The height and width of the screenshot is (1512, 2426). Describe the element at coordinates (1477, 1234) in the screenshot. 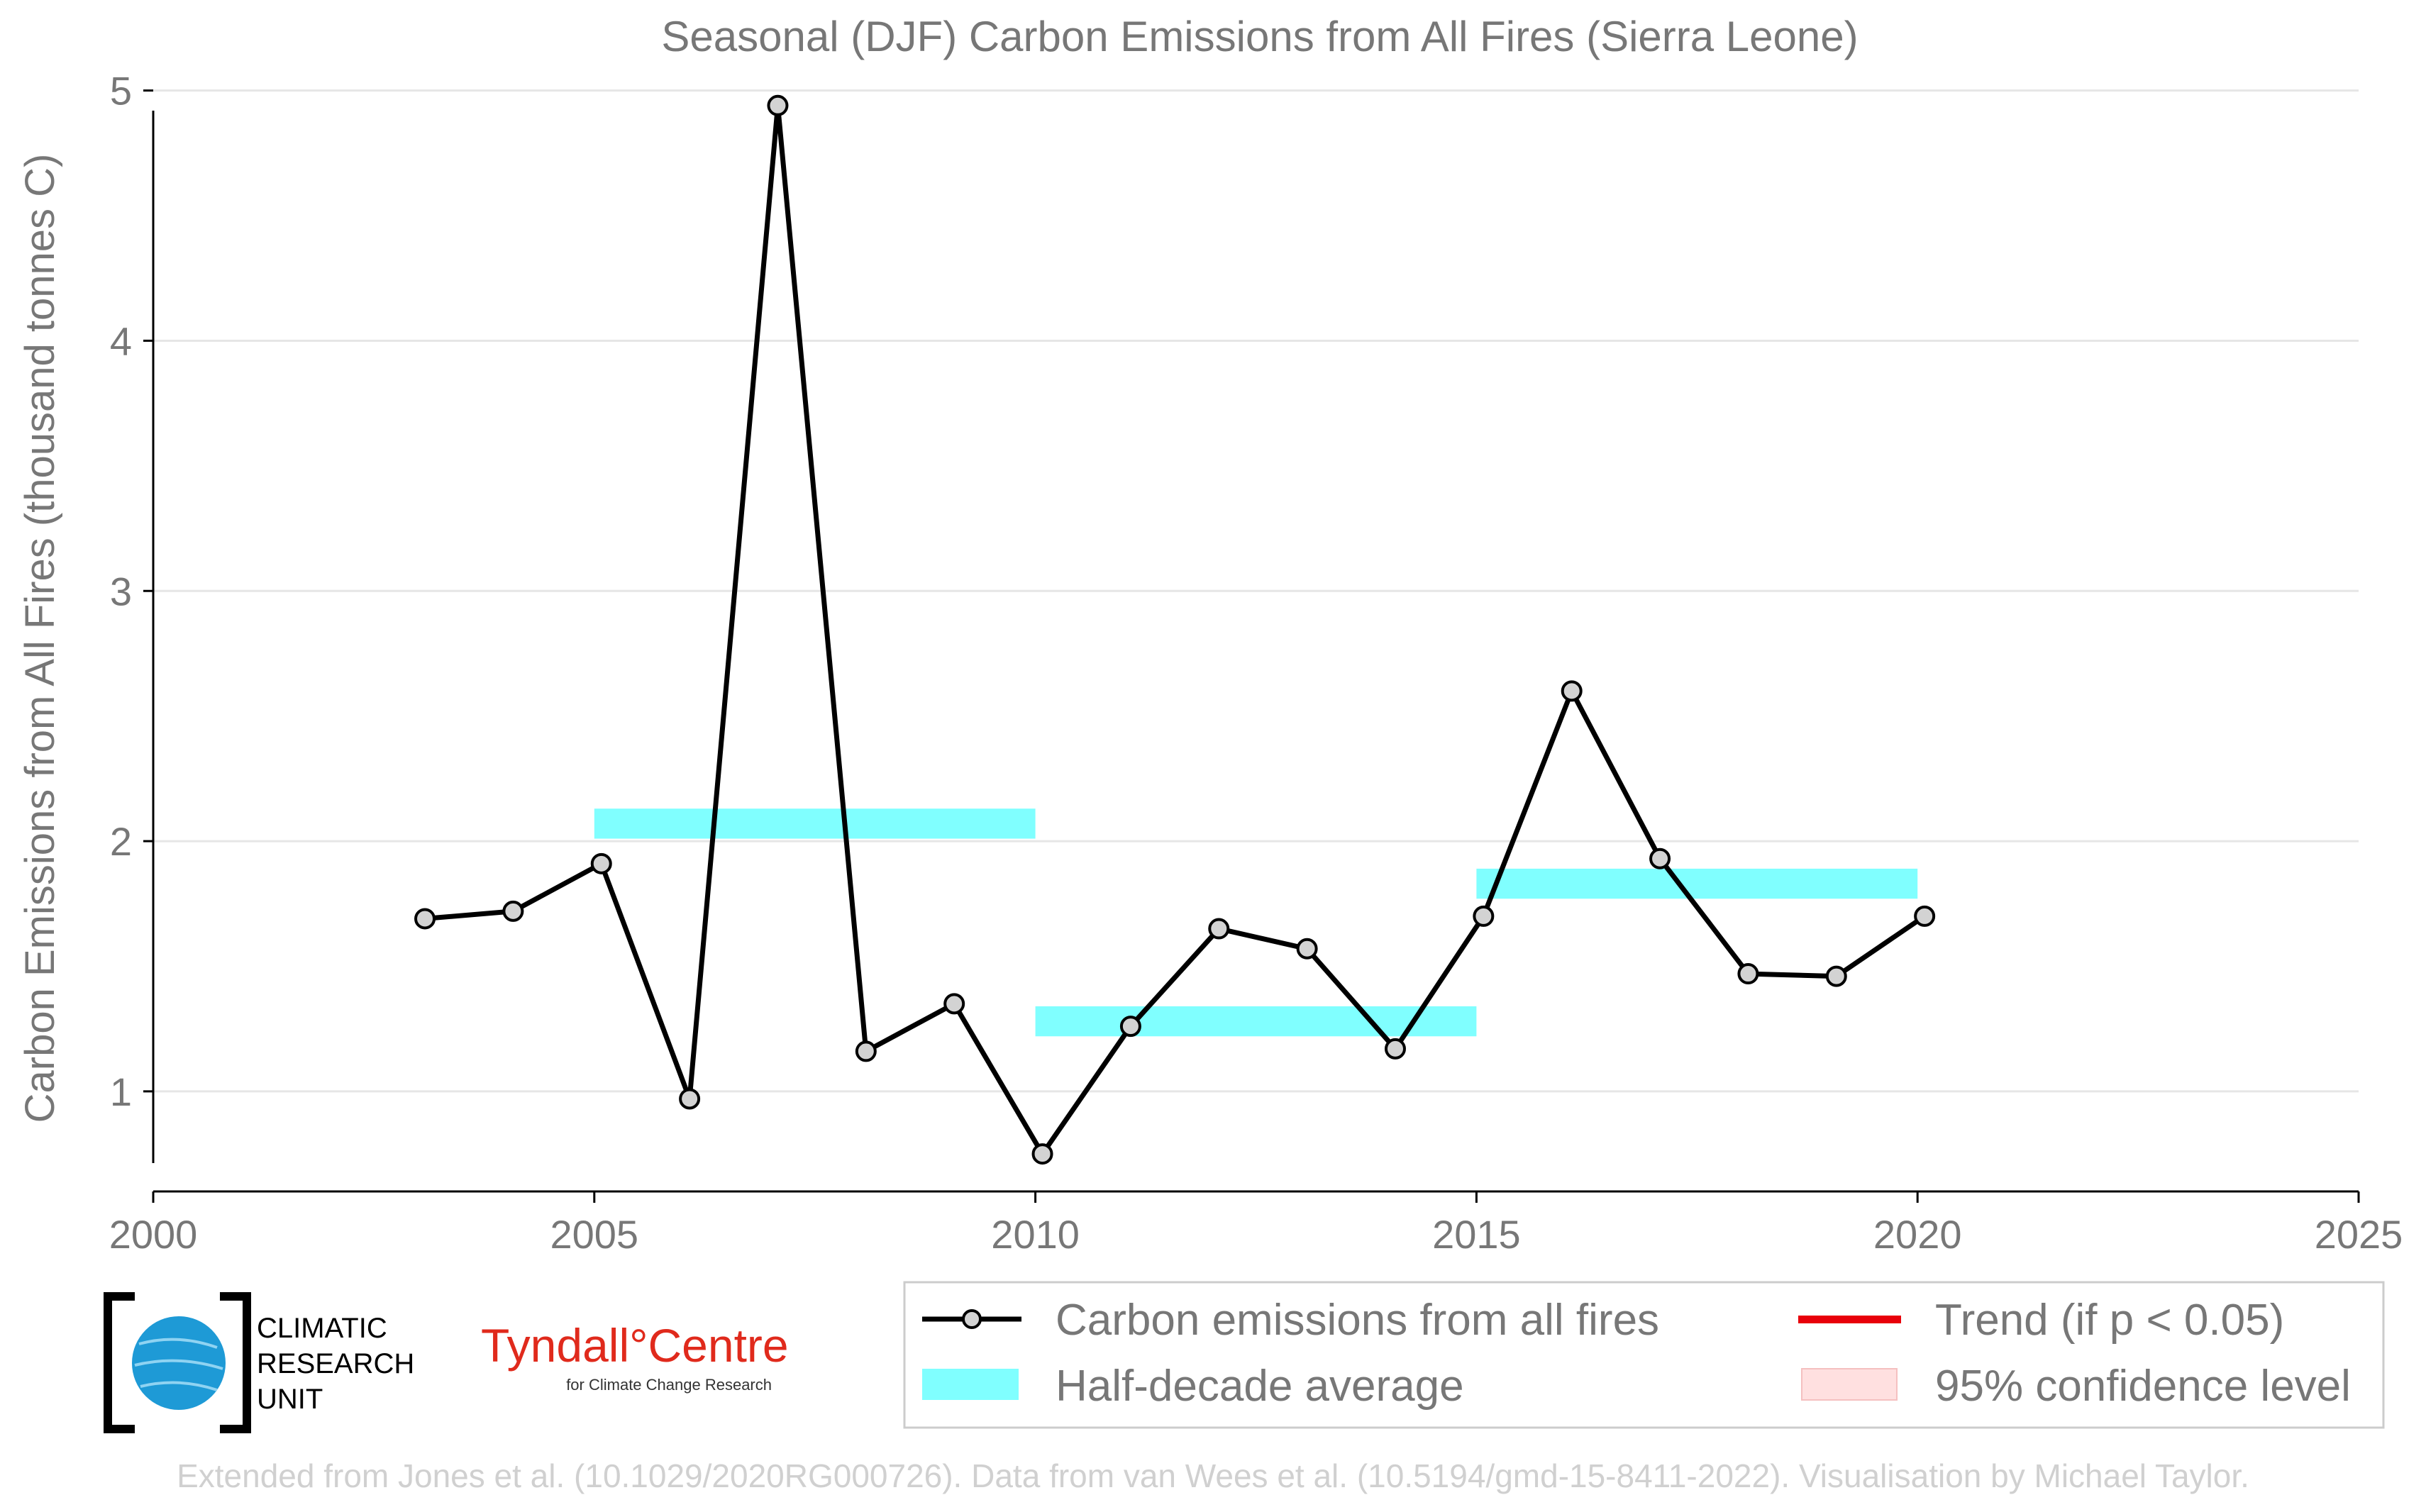

I see `x-tick-label-2015: 2015` at that location.